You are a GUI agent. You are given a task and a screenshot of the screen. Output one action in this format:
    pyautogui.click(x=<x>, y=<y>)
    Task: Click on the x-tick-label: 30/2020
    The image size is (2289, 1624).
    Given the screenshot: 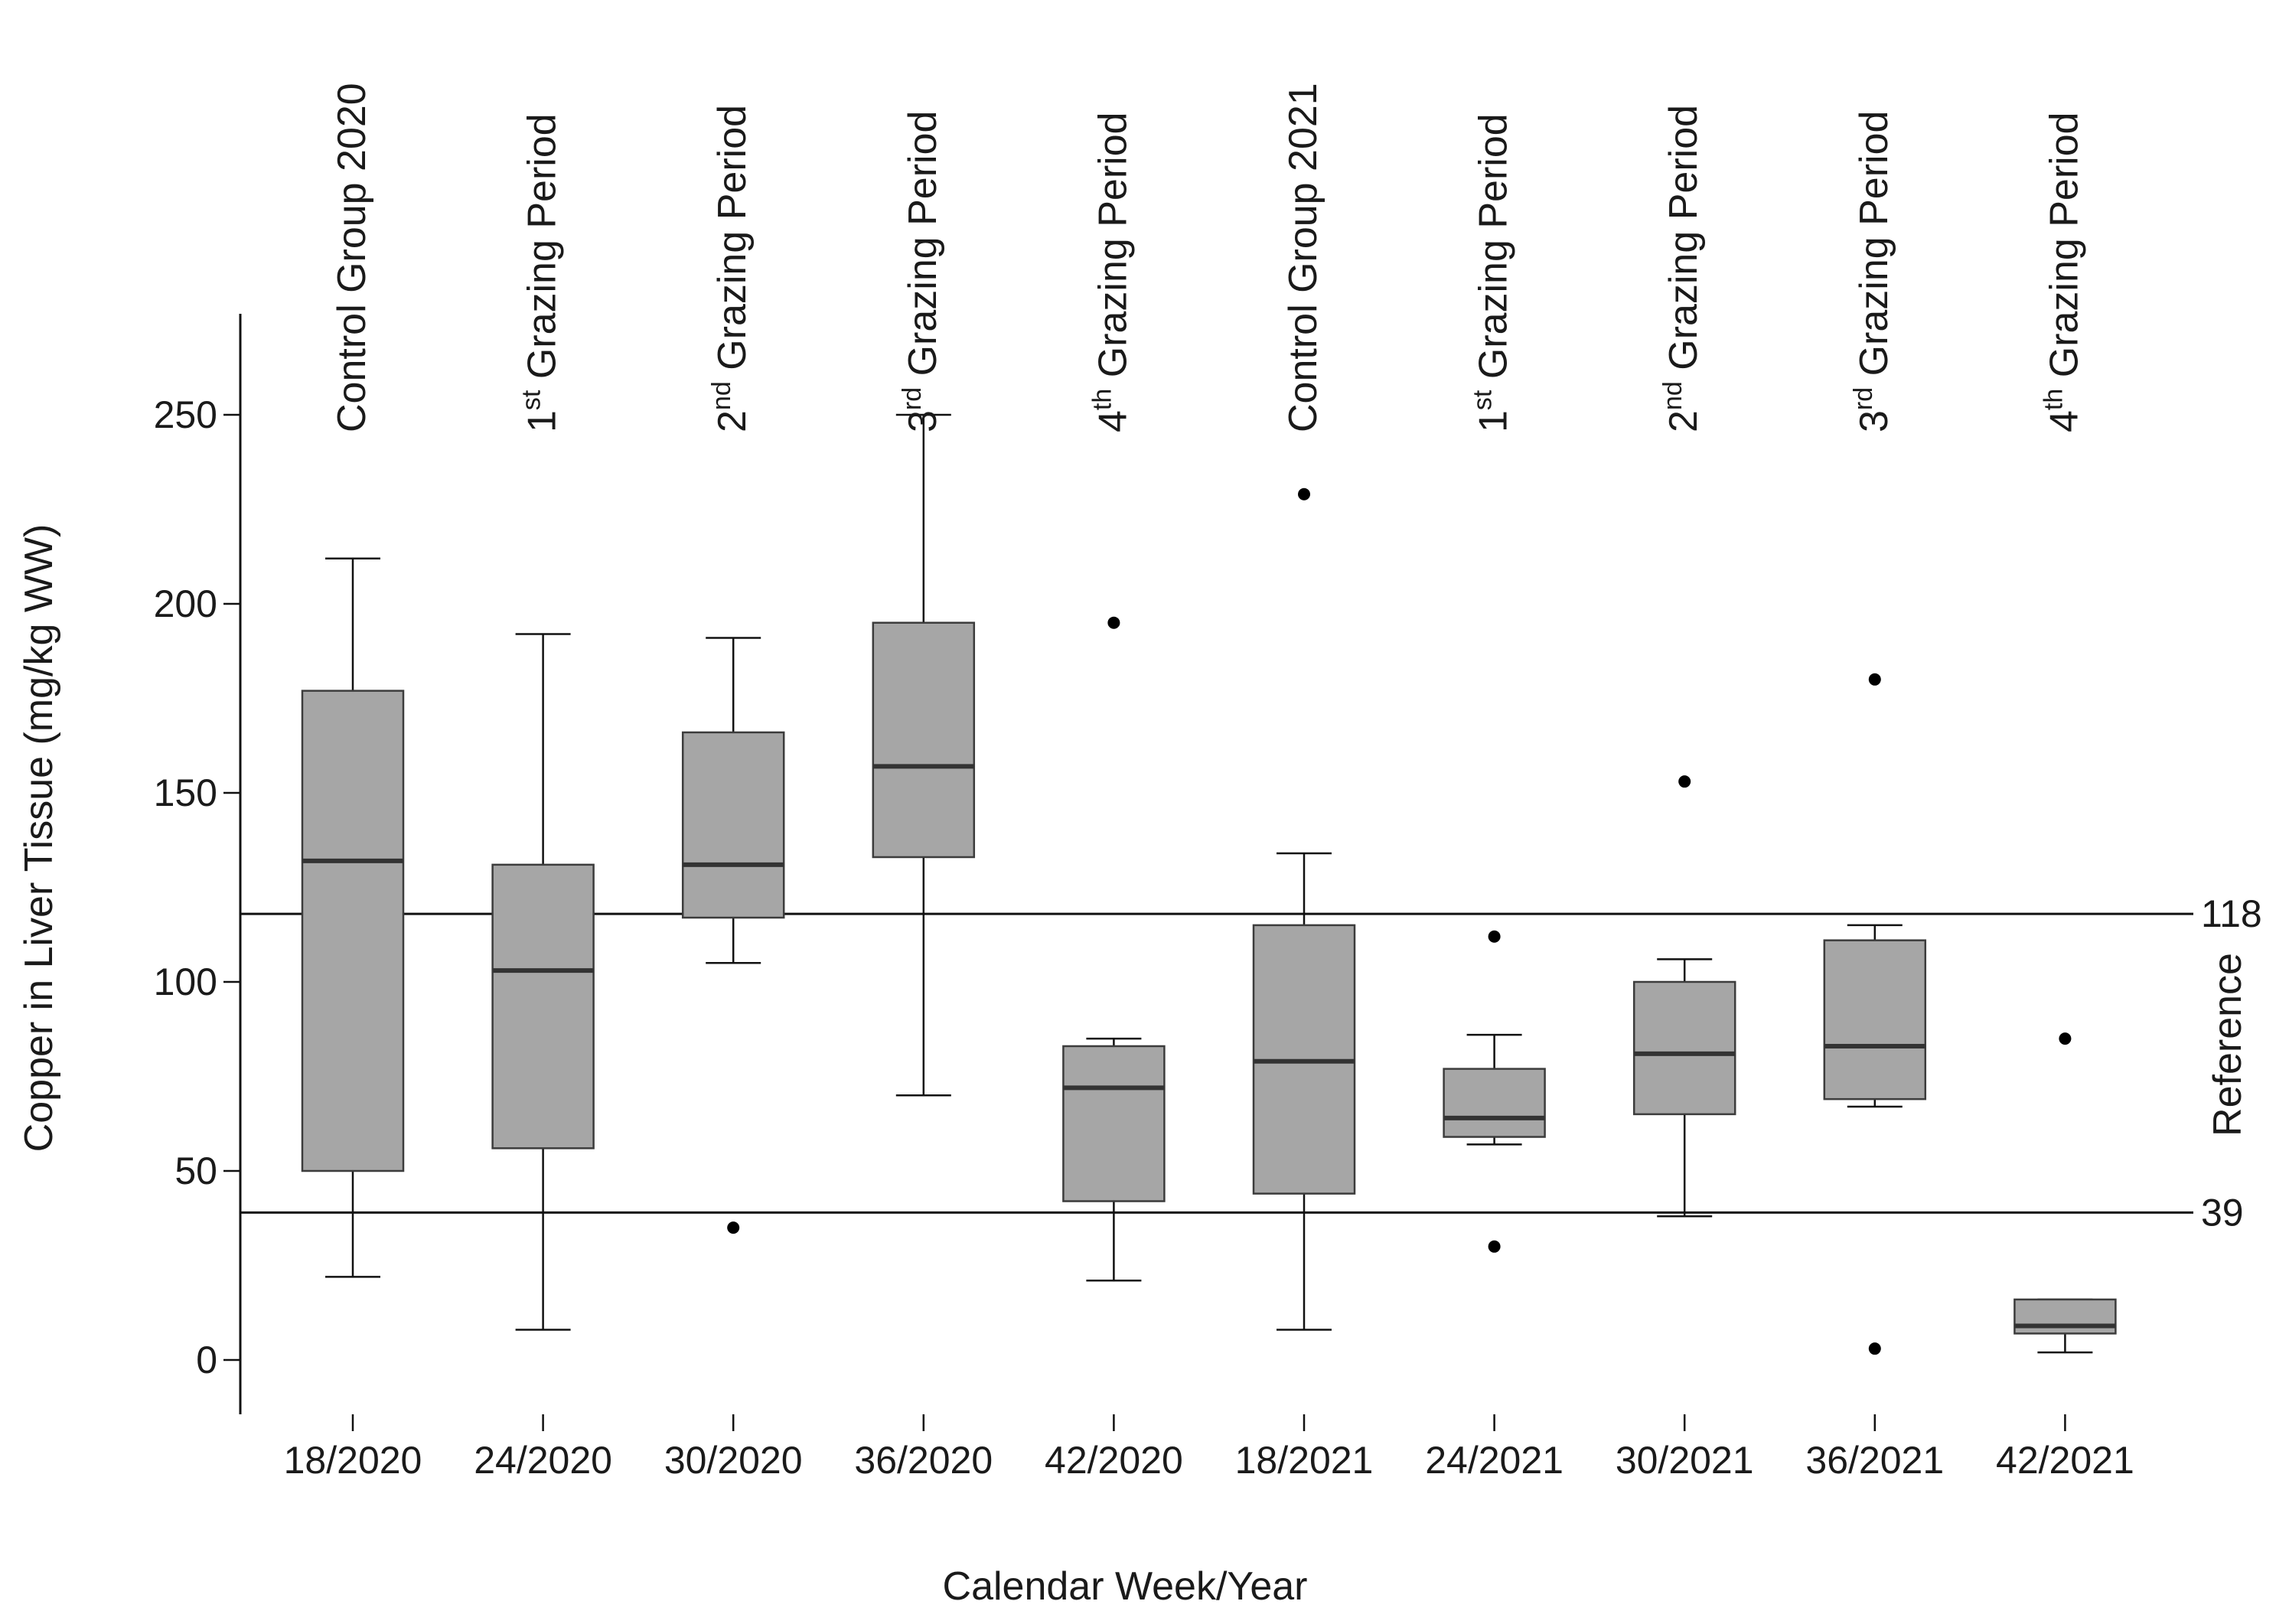 What is the action you would take?
    pyautogui.click(x=733, y=1460)
    